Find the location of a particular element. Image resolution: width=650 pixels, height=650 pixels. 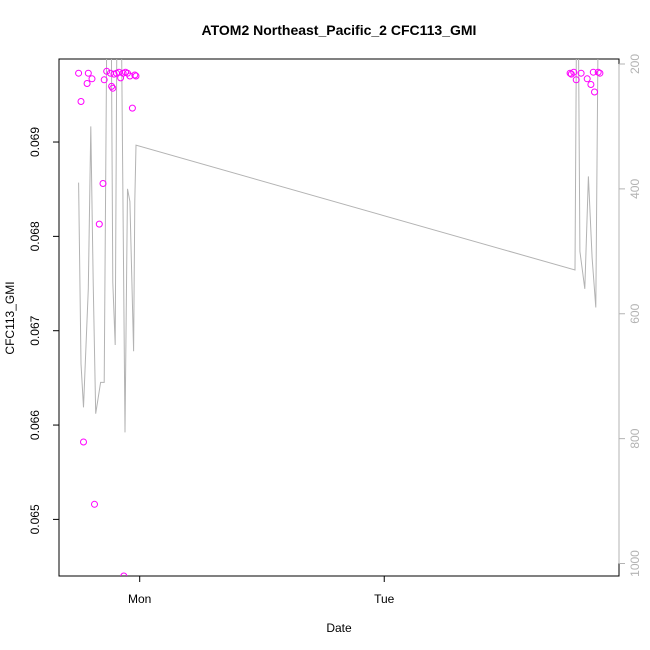

y-tick-label-right: 400 is located at coordinates (635, 189).